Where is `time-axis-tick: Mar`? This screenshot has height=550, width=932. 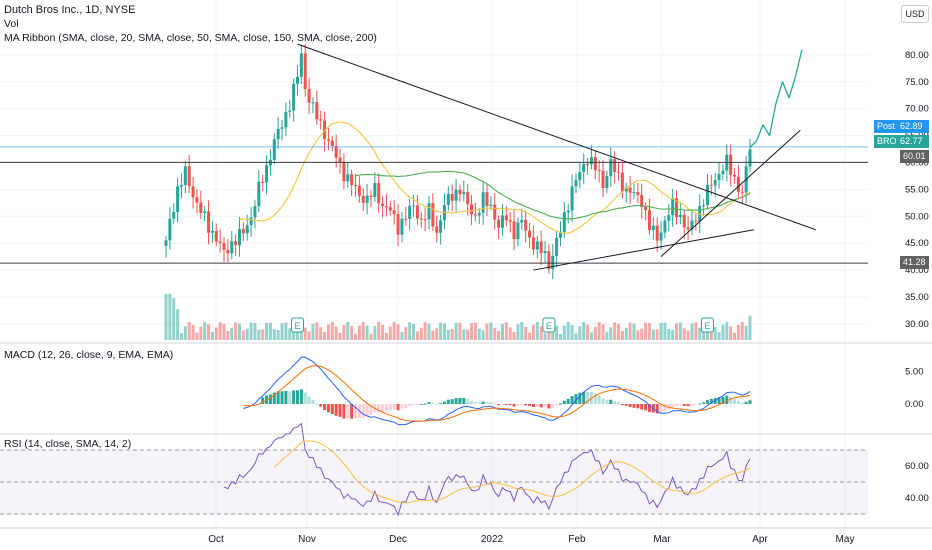
time-axis-tick: Mar is located at coordinates (662, 539).